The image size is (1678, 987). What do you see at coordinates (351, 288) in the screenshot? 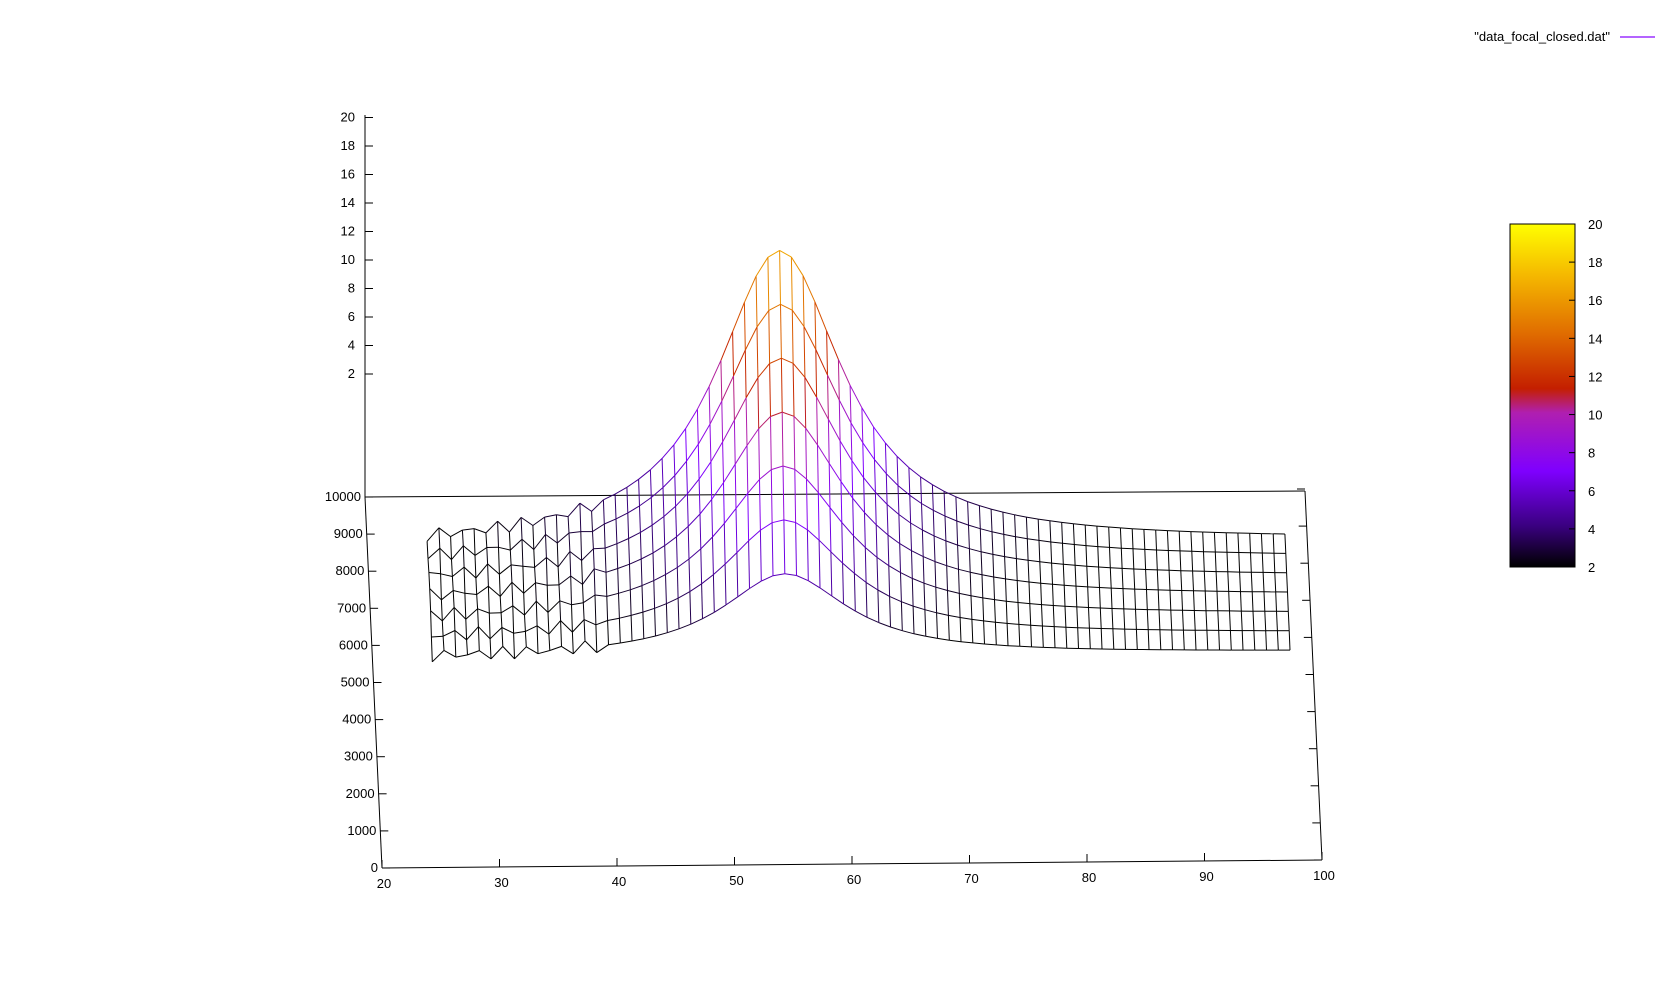
I see `z-tick-label: 8` at bounding box center [351, 288].